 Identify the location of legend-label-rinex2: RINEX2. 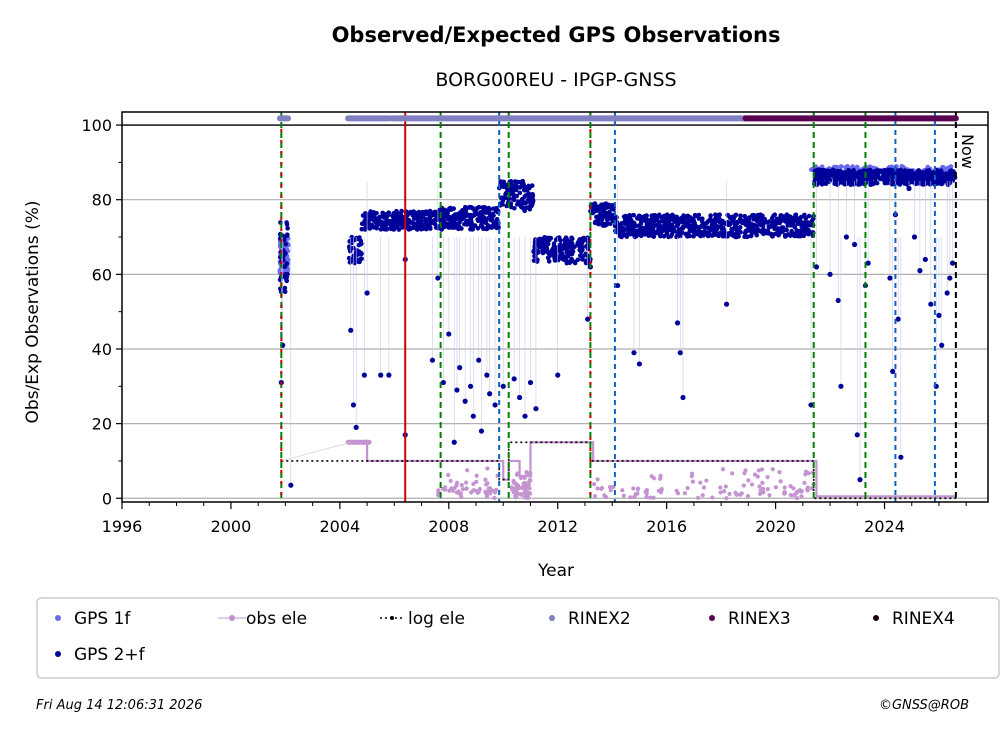
(599, 619).